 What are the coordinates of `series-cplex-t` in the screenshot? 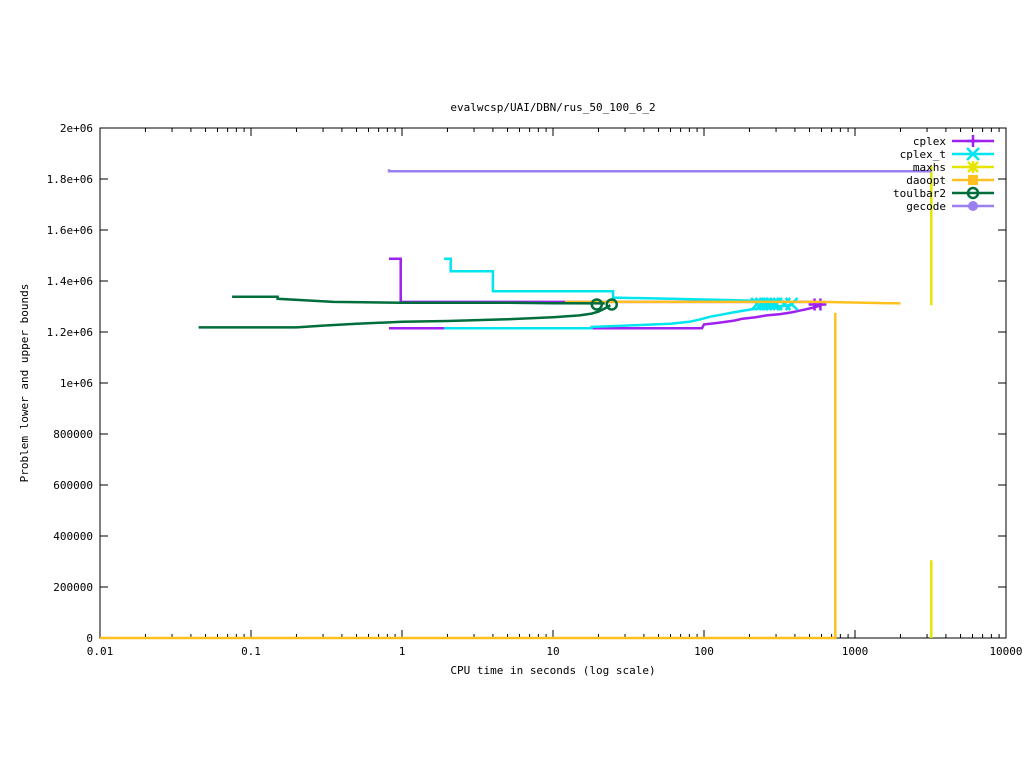 It's located at (621, 293).